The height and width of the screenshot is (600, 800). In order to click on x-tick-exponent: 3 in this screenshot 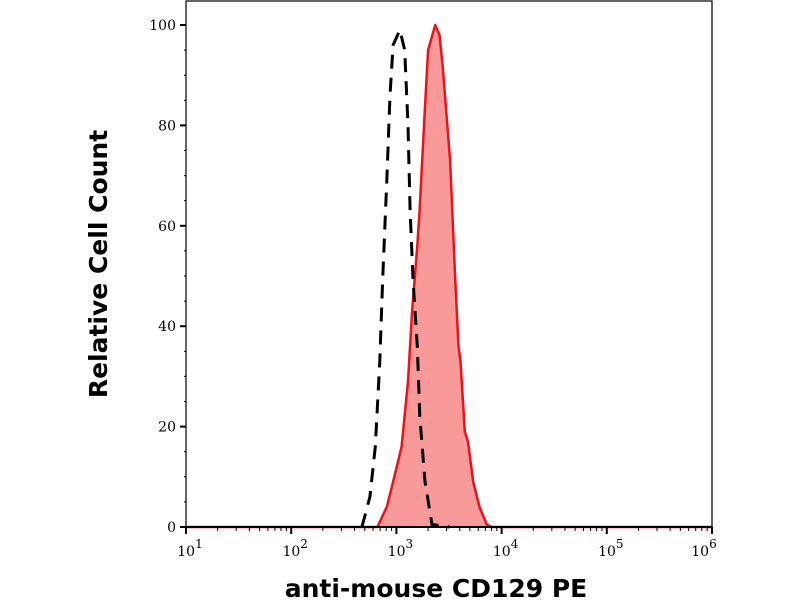, I will do `click(409, 544)`.